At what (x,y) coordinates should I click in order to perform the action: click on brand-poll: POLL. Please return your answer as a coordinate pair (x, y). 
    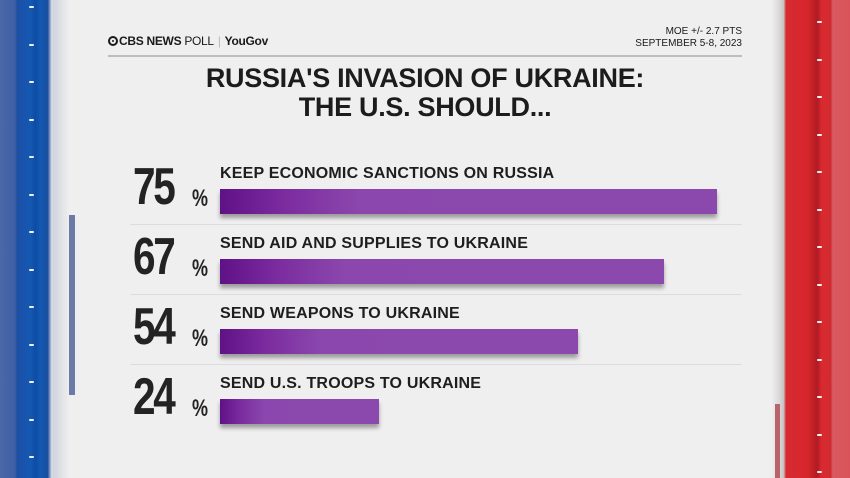
    Looking at the image, I should click on (197, 41).